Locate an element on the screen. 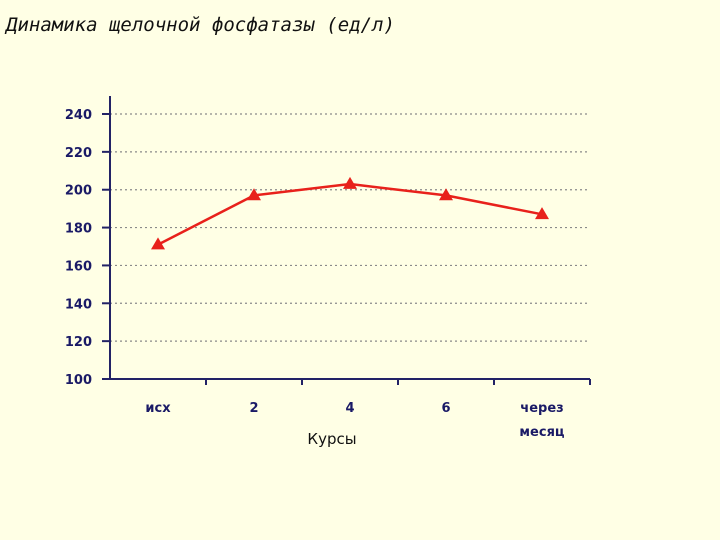 The width and height of the screenshot is (720, 540). series-group is located at coordinates (350, 213).